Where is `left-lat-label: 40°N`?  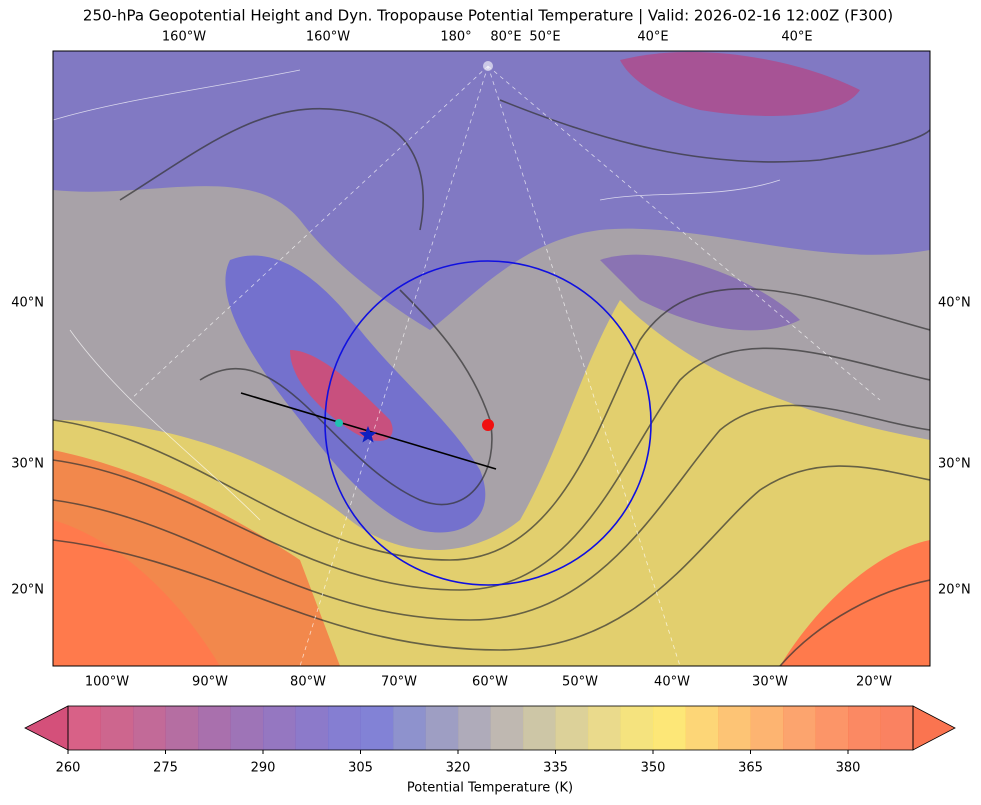 left-lat-label: 40°N is located at coordinates (27, 303).